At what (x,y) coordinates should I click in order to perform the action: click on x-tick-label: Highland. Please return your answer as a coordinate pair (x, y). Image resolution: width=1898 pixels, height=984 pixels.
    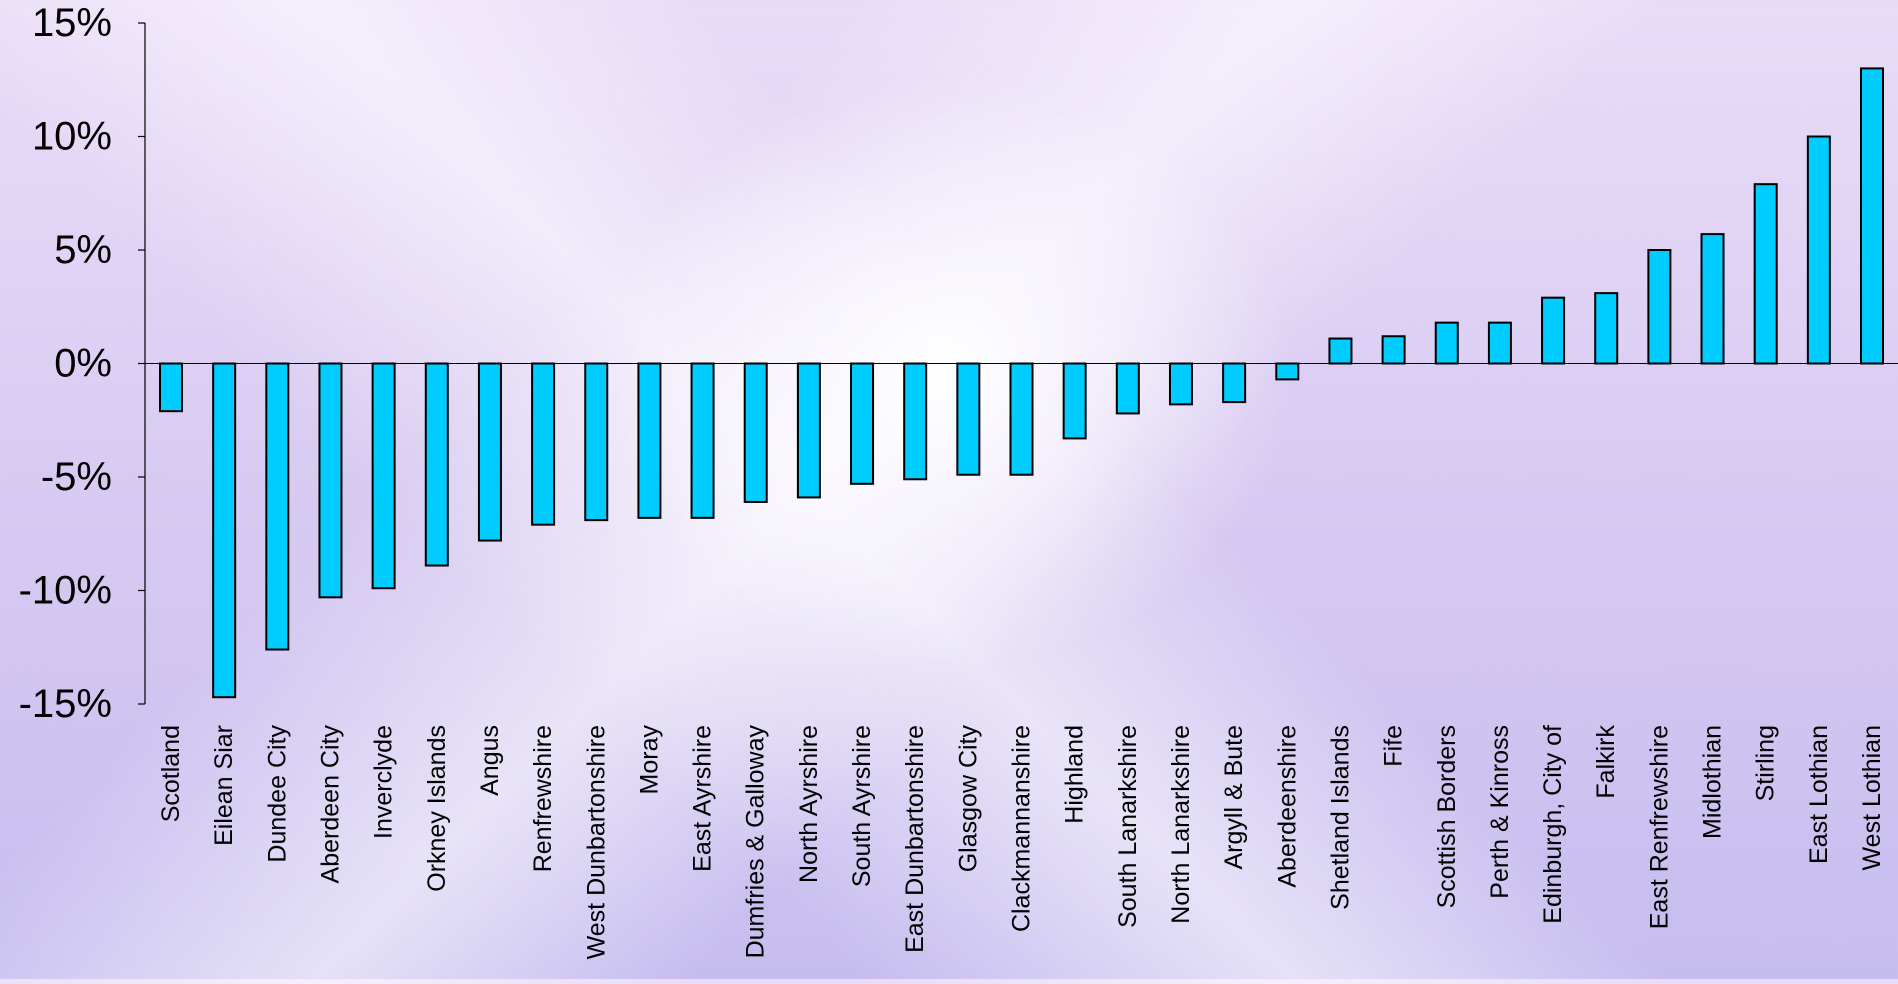
    Looking at the image, I should click on (1075, 774).